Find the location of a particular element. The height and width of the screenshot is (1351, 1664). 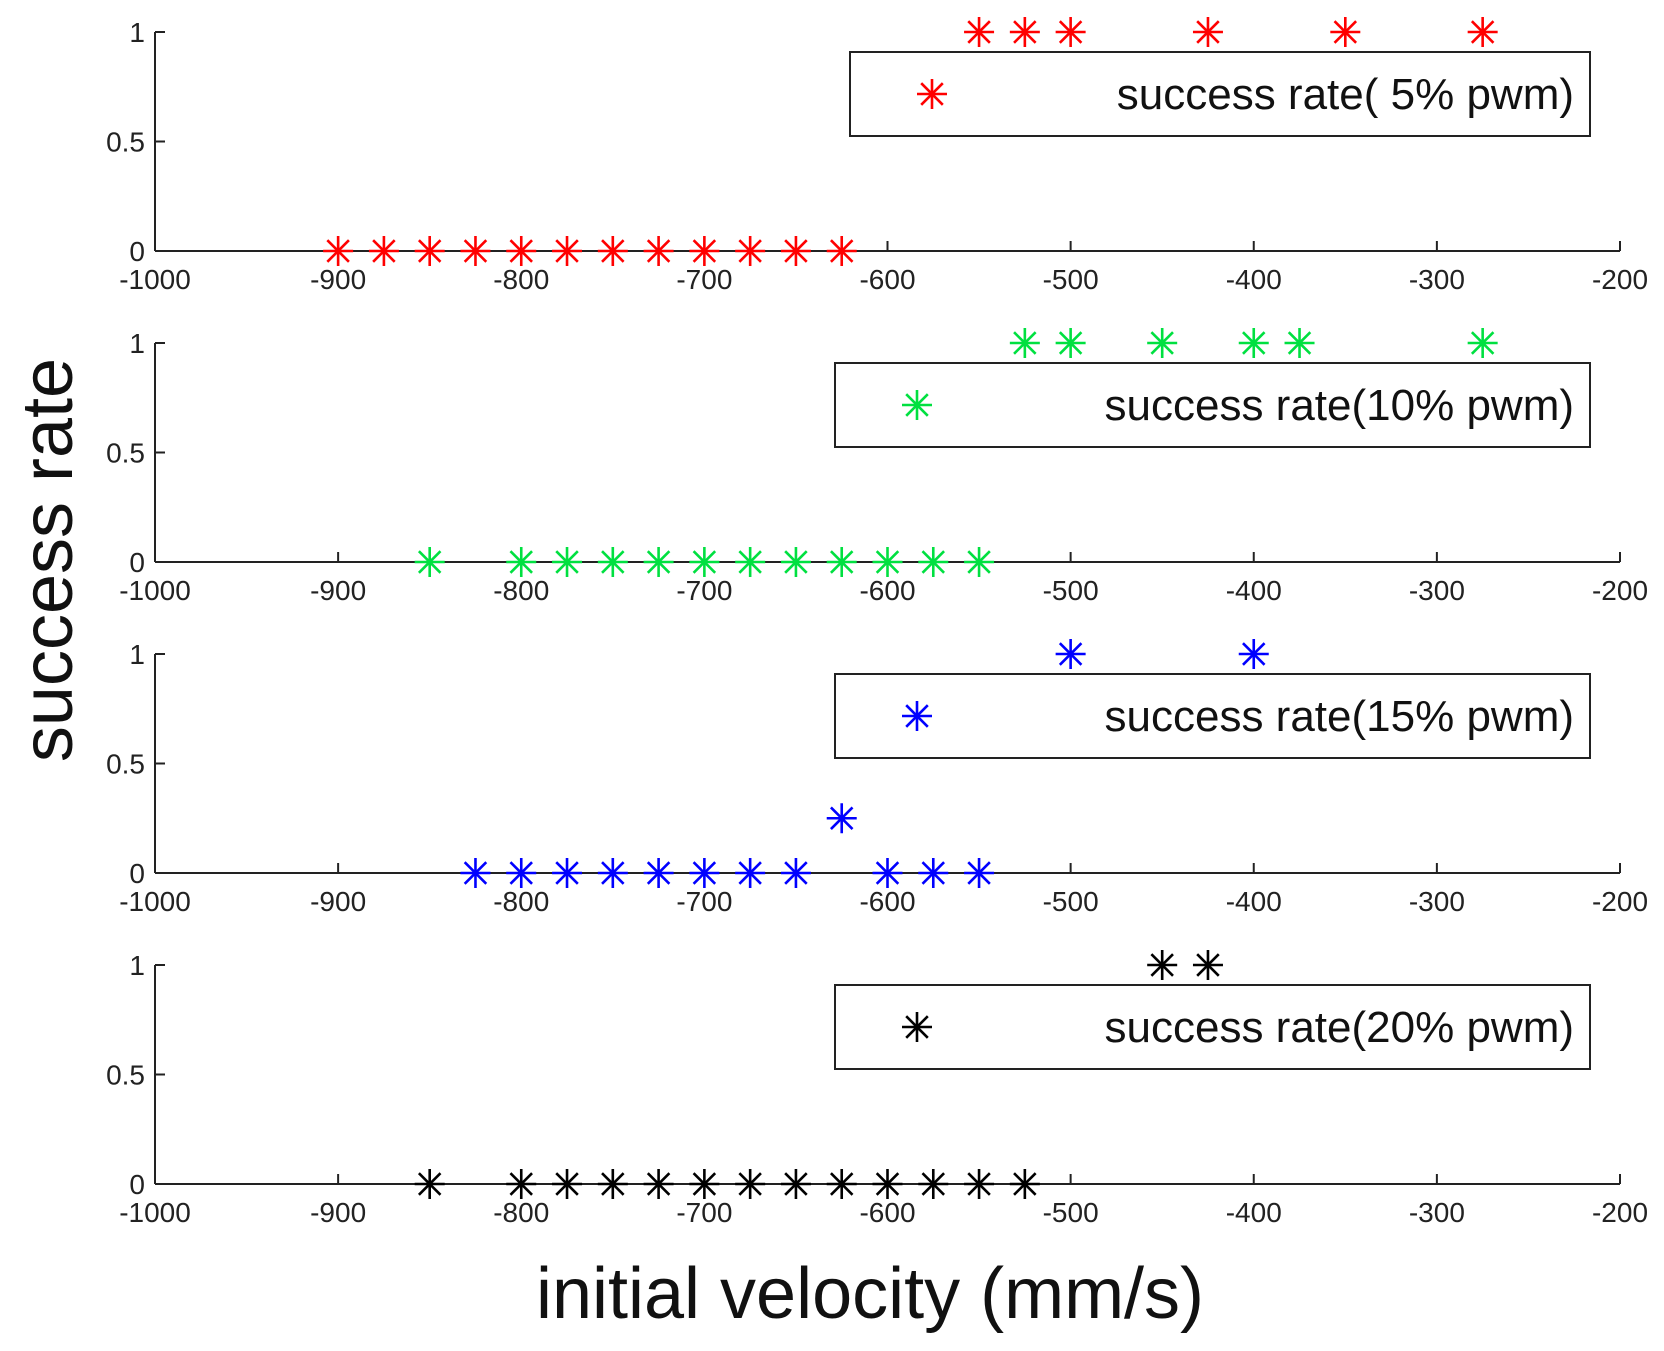

legend-label: success rate(20% pwm) is located at coordinates (1339, 1027).